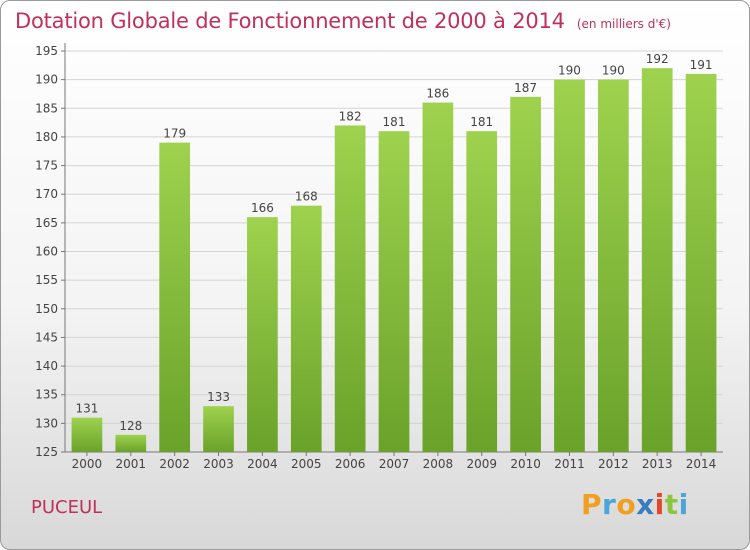  What do you see at coordinates (218, 429) in the screenshot?
I see `bar-2003` at bounding box center [218, 429].